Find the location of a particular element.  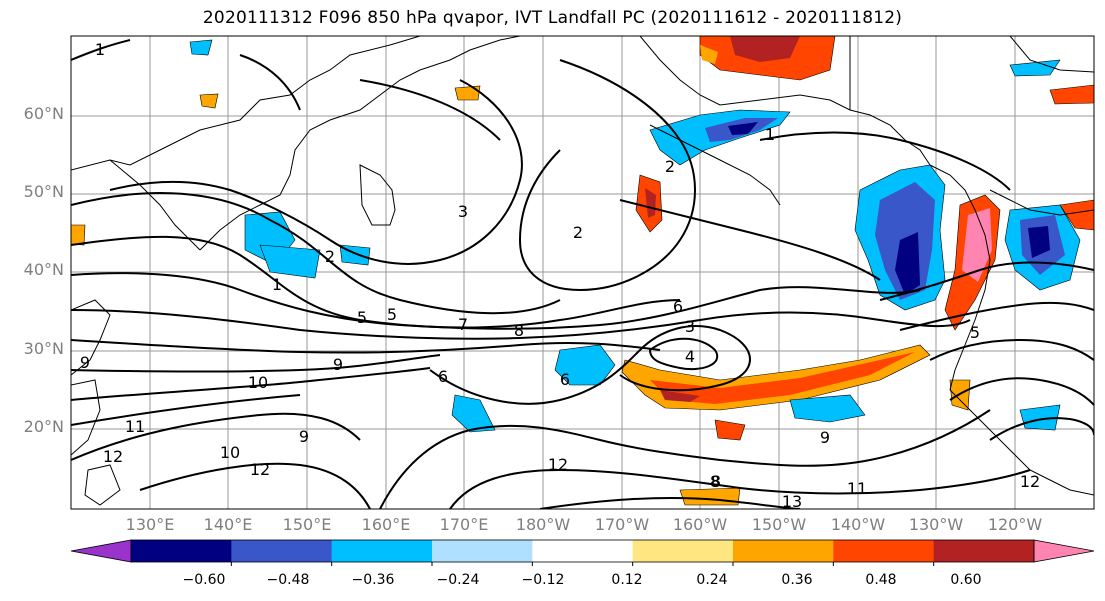

contour-label: 7 is located at coordinates (463, 324).